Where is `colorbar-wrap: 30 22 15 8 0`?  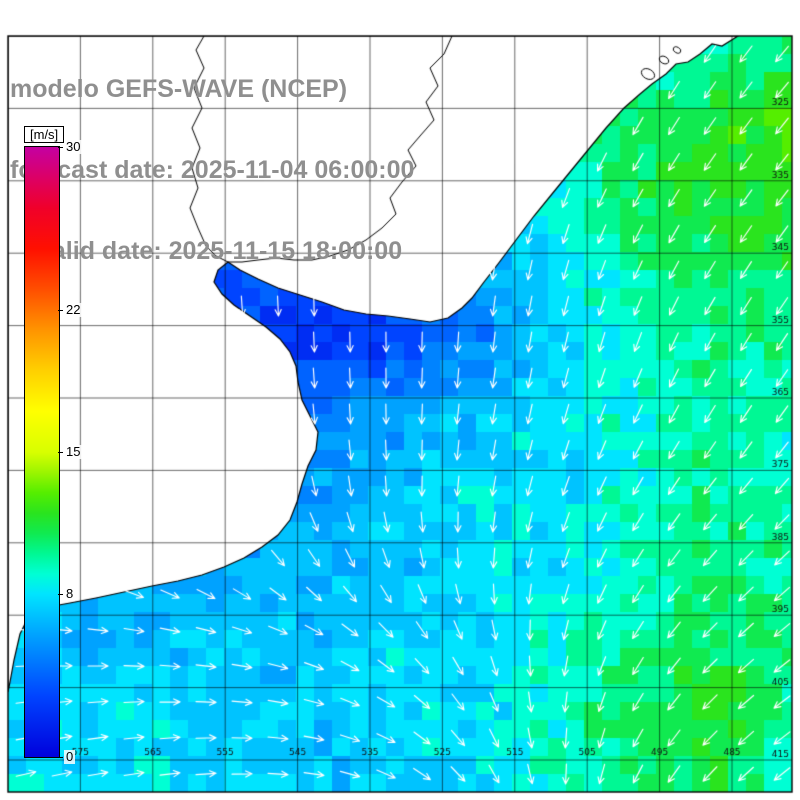 colorbar-wrap: 30 22 15 8 0 is located at coordinates (53, 452).